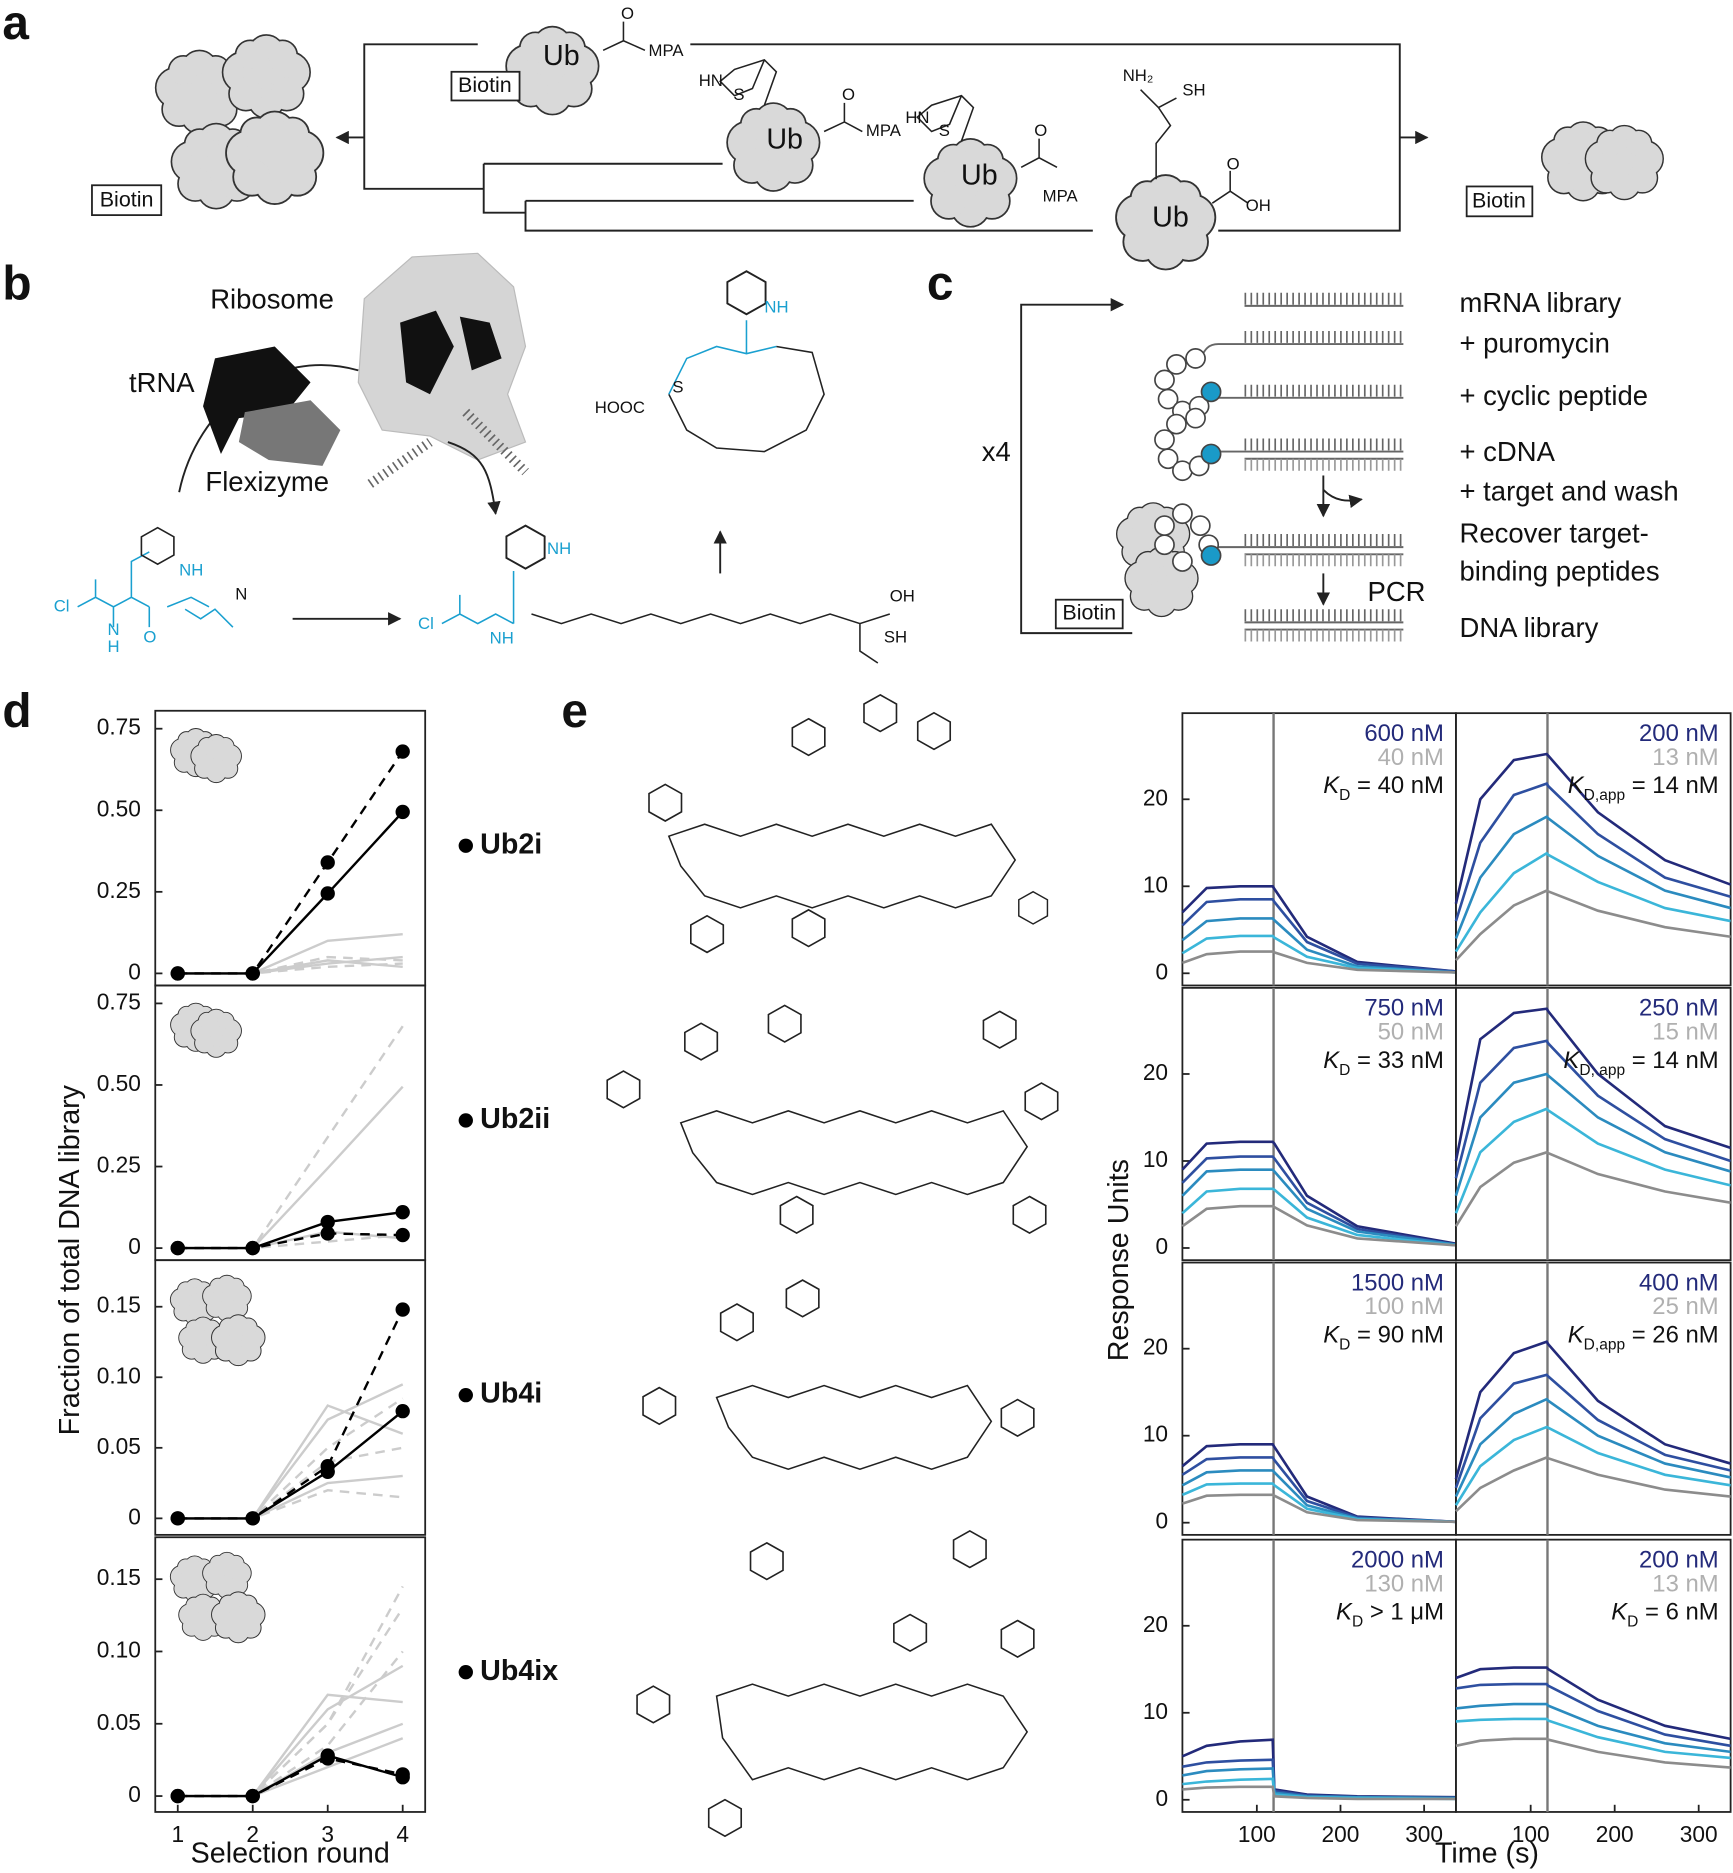  Describe the element at coordinates (241, 593) in the screenshot. I see `atom-label: N` at that location.